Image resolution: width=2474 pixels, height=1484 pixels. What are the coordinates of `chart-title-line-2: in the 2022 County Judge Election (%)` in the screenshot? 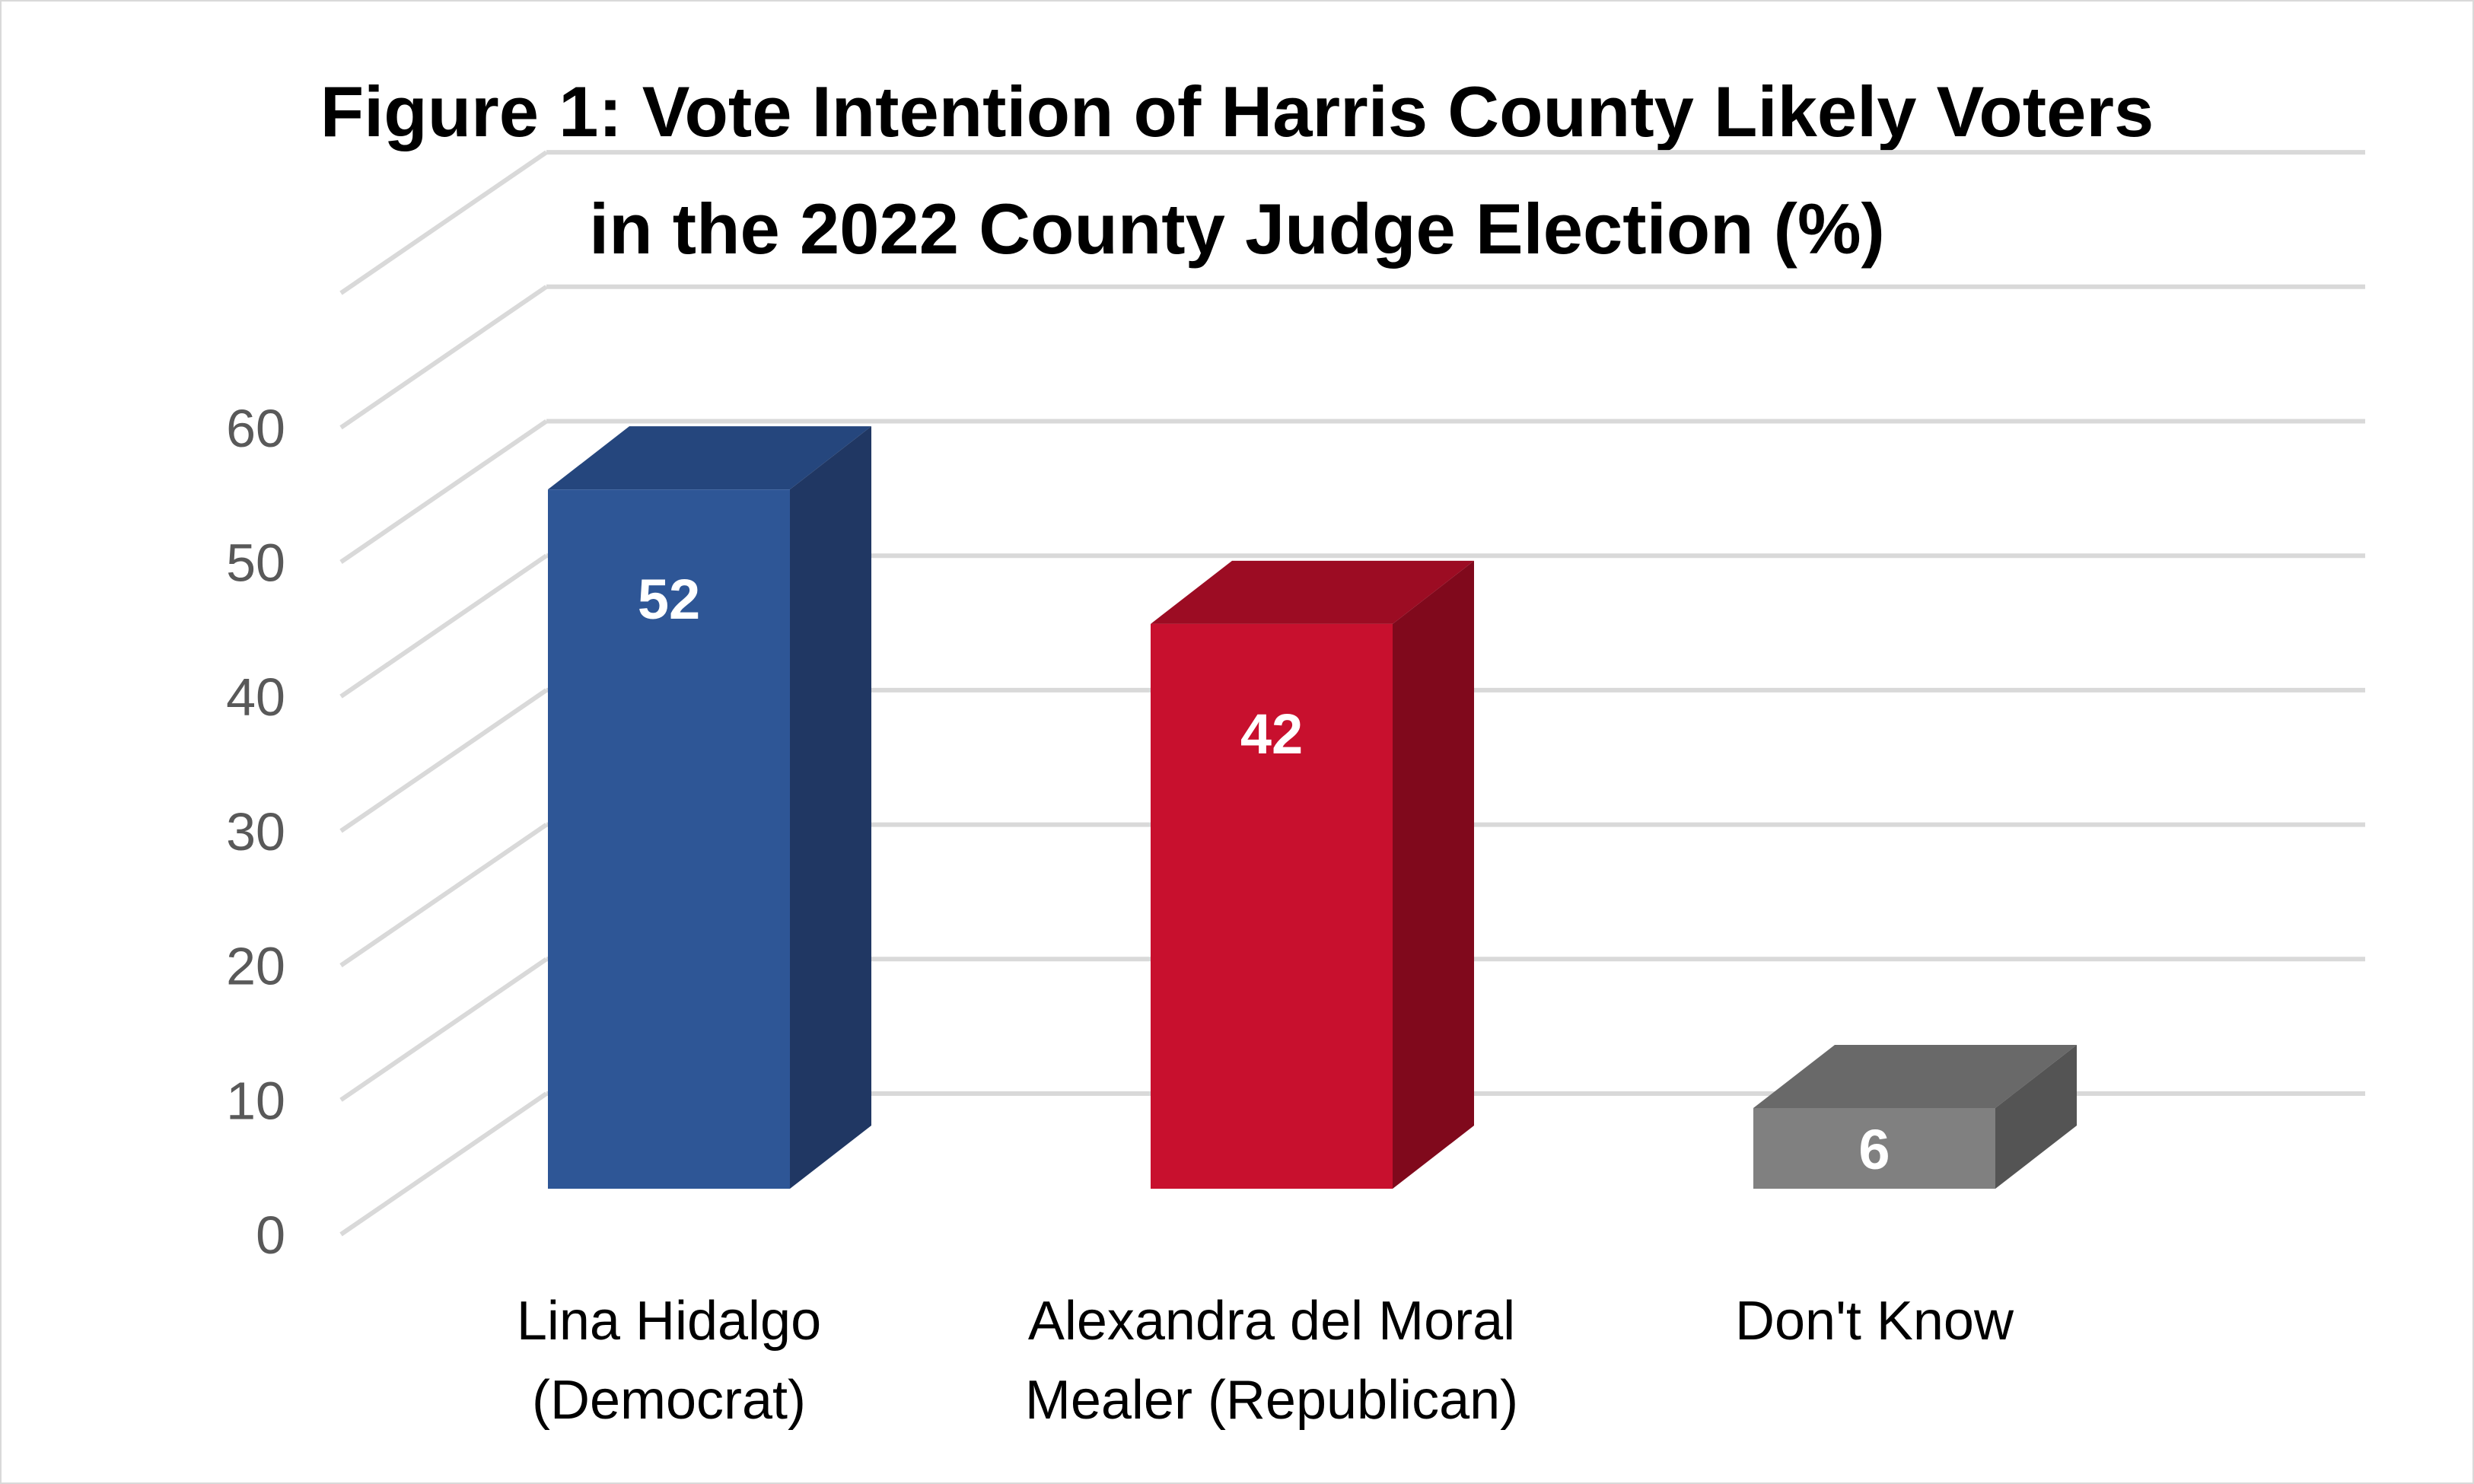 It's located at (1237, 229).